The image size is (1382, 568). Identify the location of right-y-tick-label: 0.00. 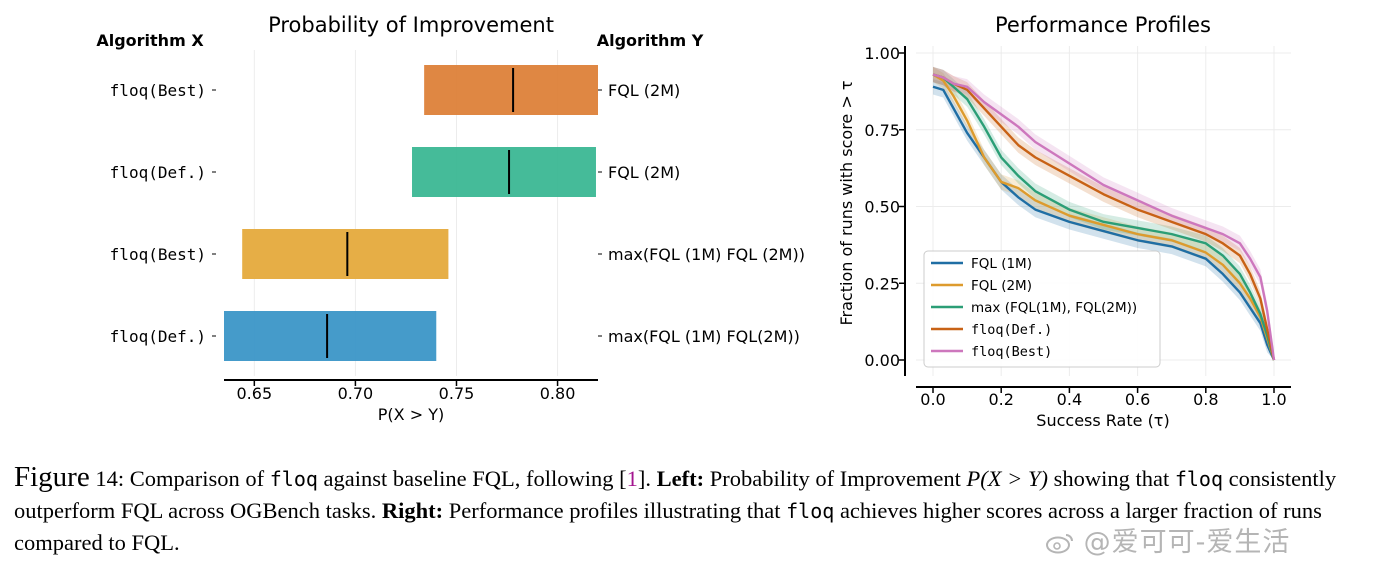
(882, 360).